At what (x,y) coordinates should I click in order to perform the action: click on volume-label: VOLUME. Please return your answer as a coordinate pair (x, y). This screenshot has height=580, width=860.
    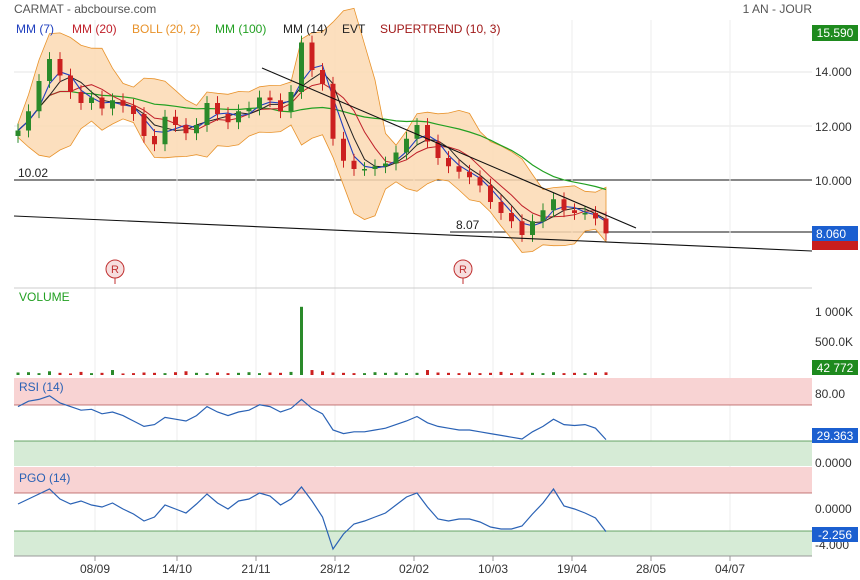
    Looking at the image, I should click on (44, 297).